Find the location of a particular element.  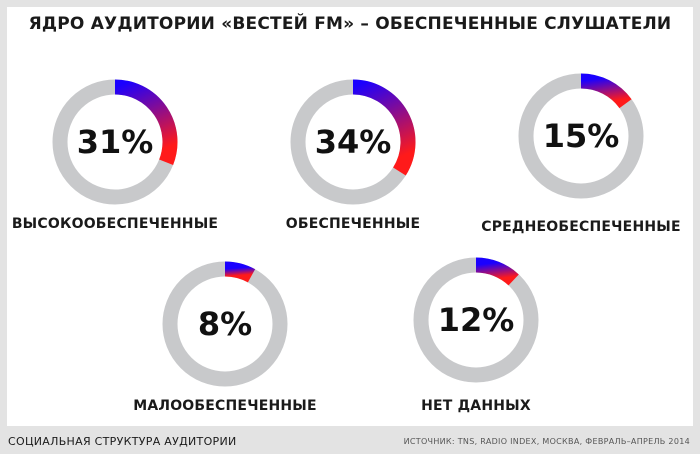

category-label: НЕТ ДАННЫХ is located at coordinates (476, 406).